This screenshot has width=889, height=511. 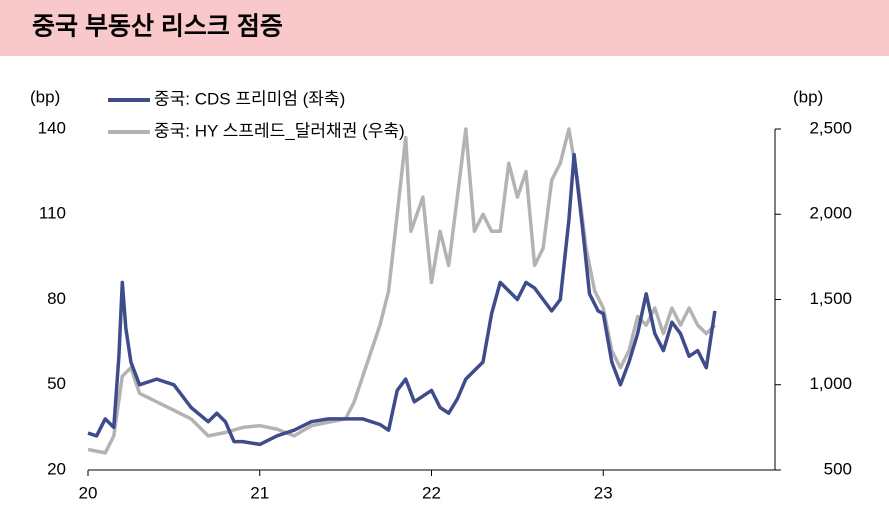 I want to click on y-tick-label: 50, so click(x=56, y=383).